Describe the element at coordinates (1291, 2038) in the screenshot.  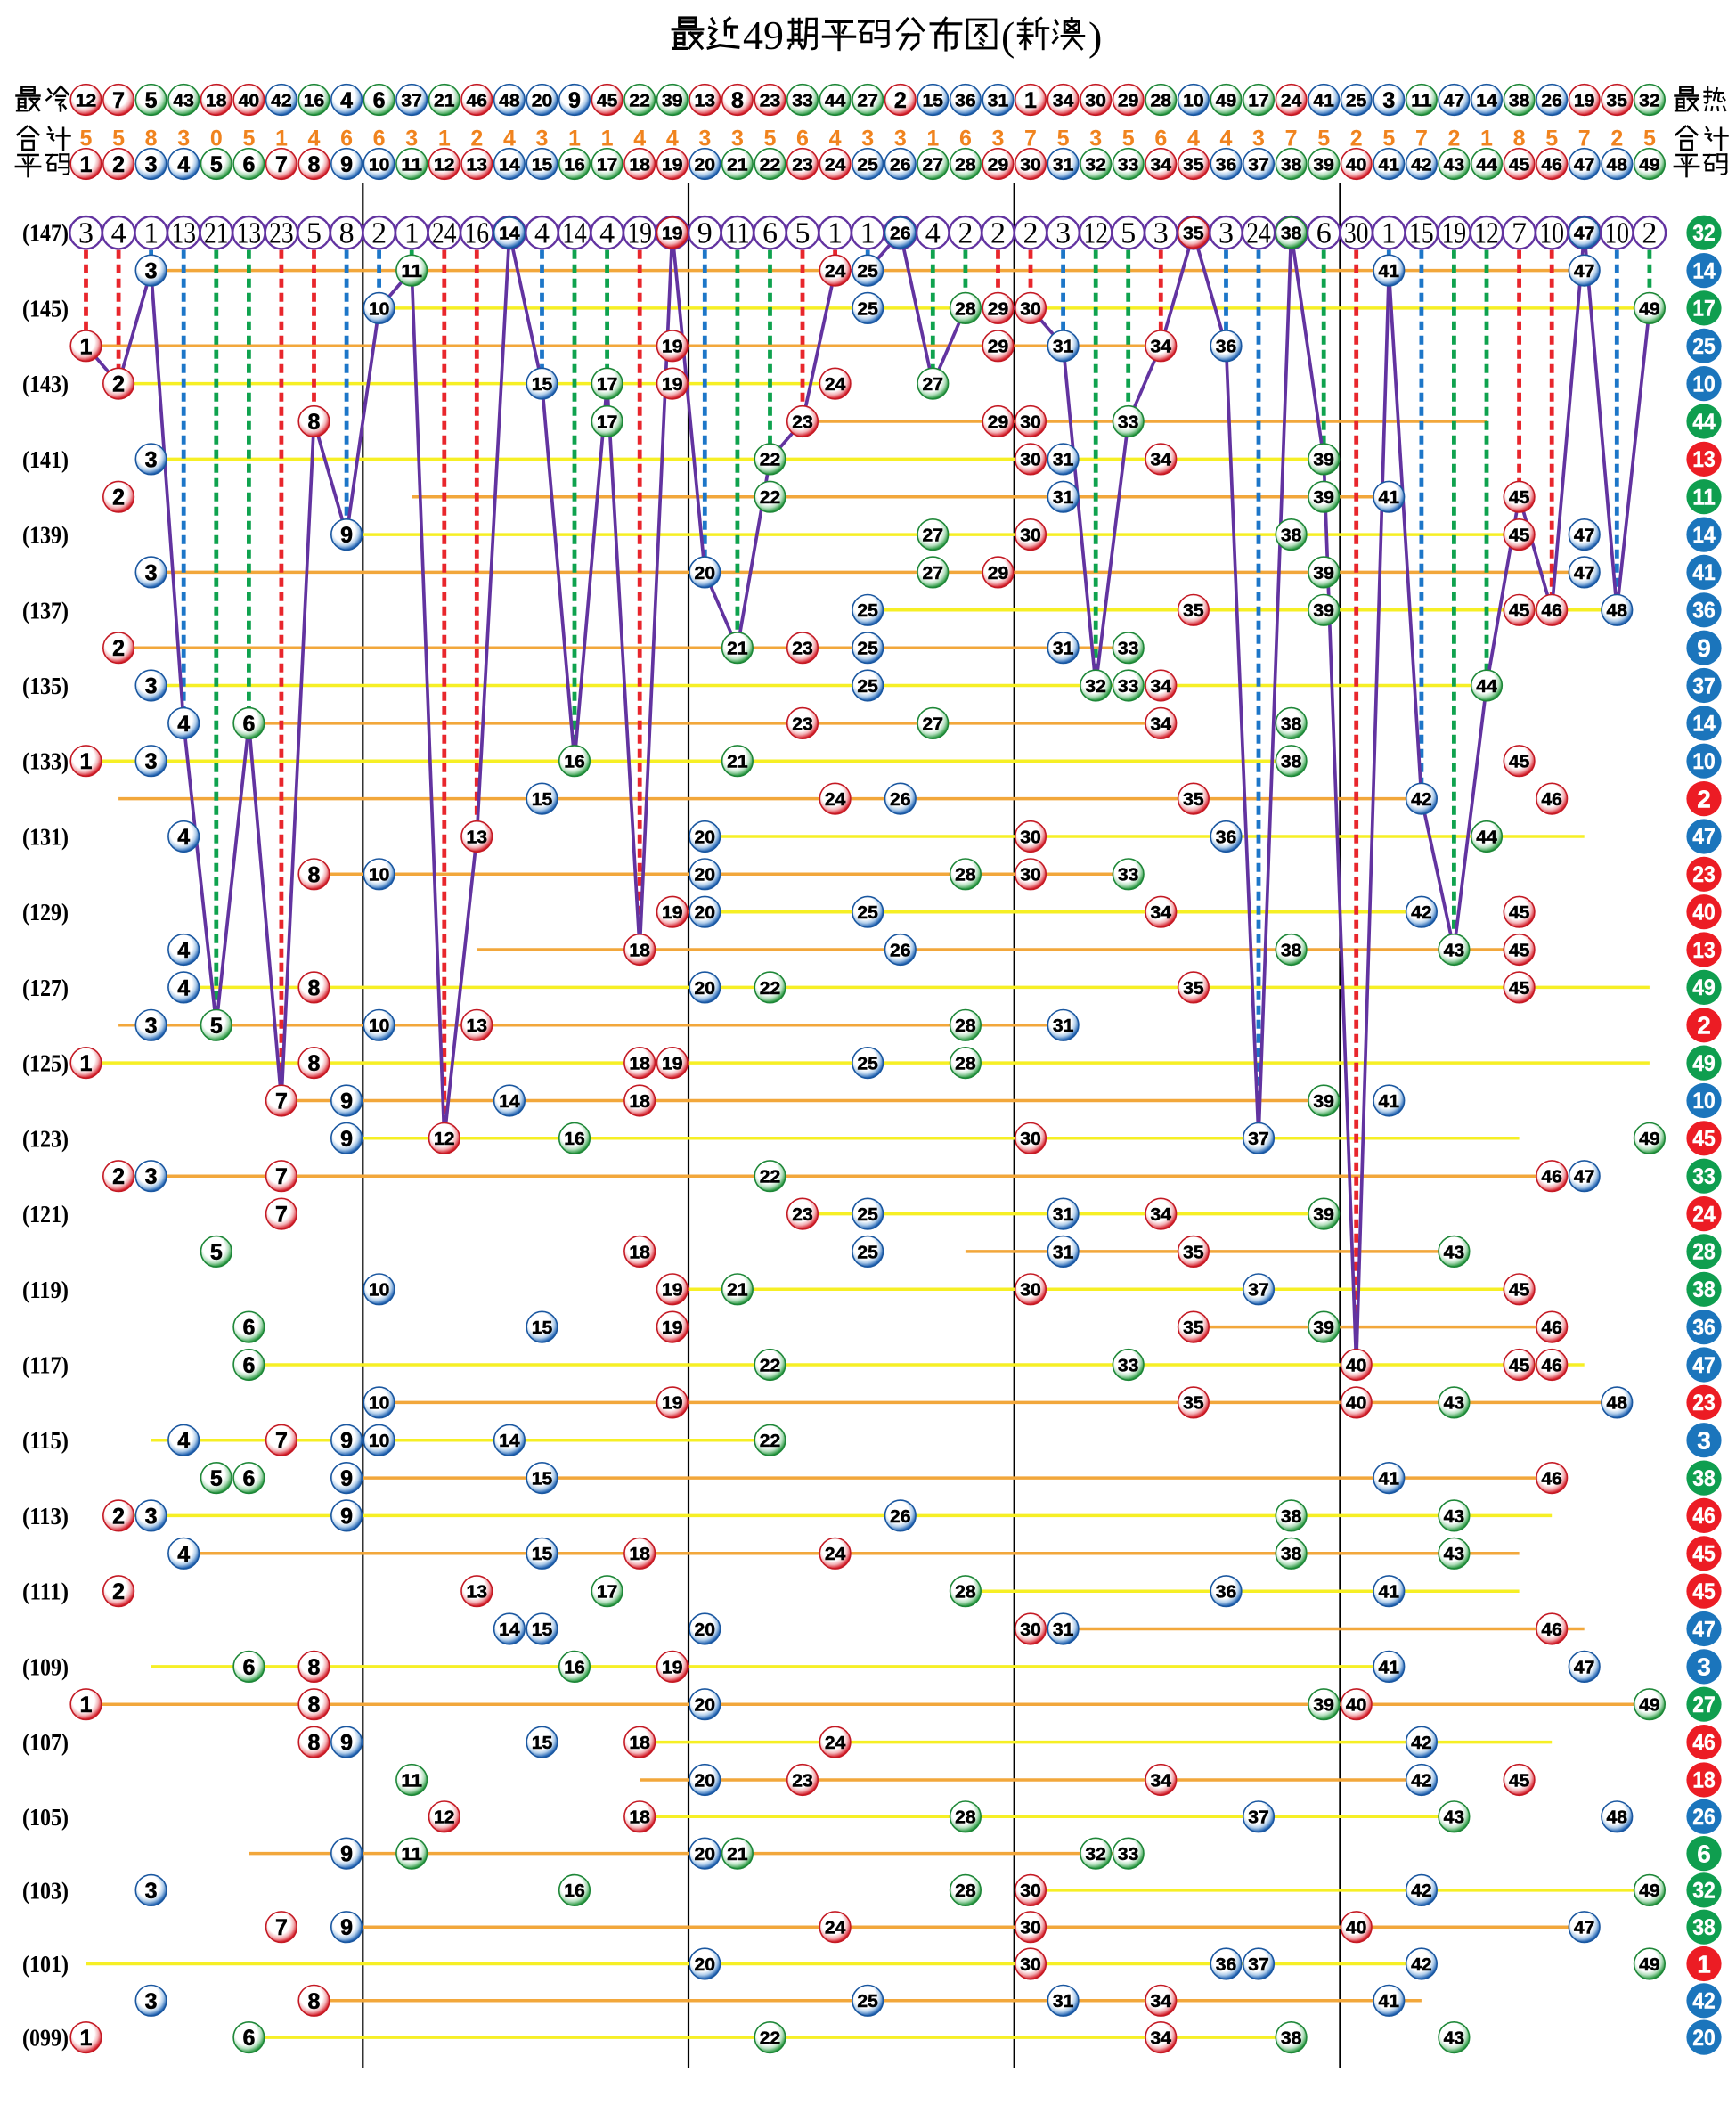
I see `svg-text: 38` at that location.